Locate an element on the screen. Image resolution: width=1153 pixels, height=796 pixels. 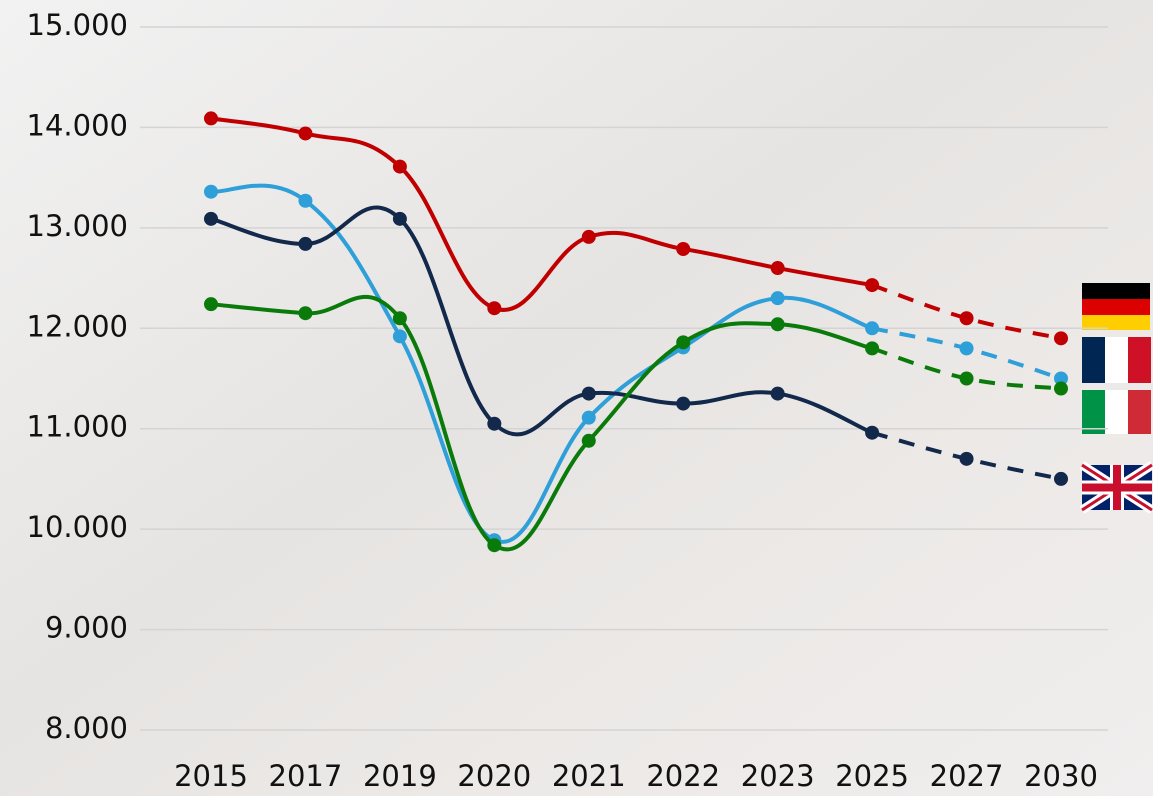
flag-uk is located at coordinates (1116, 487).